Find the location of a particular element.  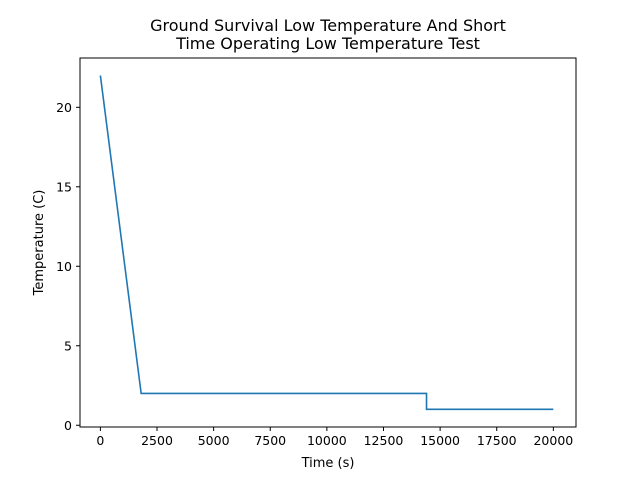

y-tick-label: 10 is located at coordinates (64, 266).